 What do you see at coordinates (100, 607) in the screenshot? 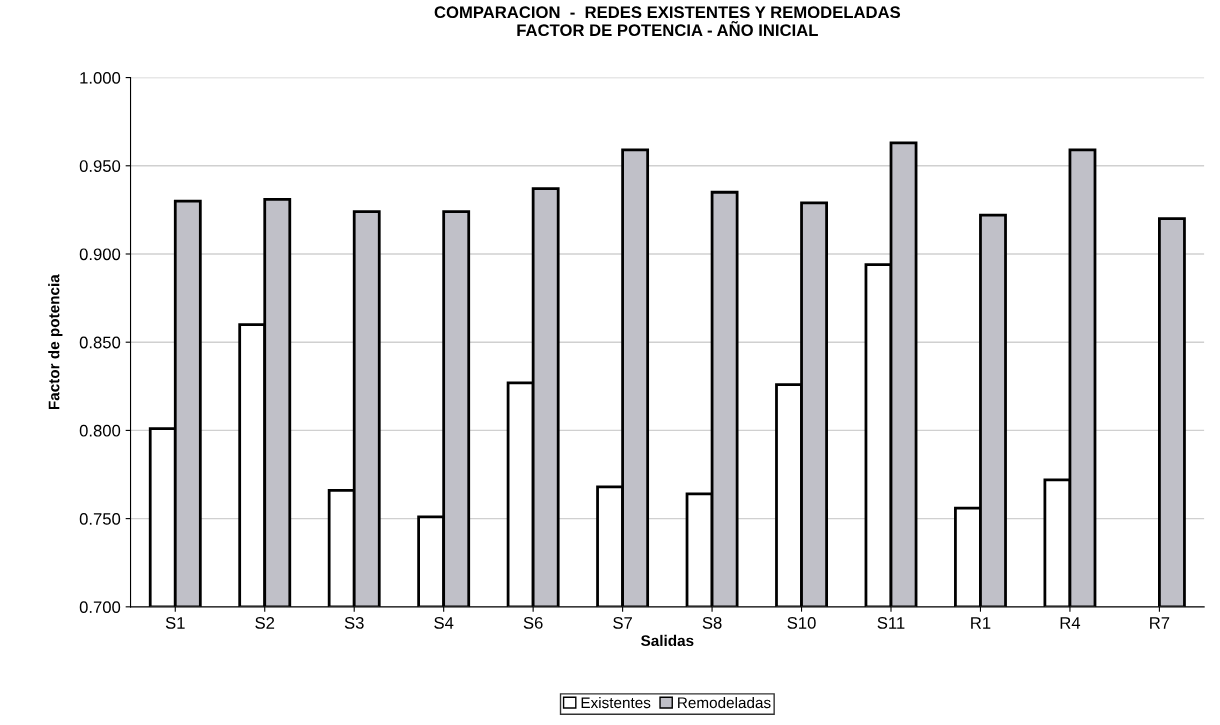
I see `y-tick-label: 0.700` at bounding box center [100, 607].